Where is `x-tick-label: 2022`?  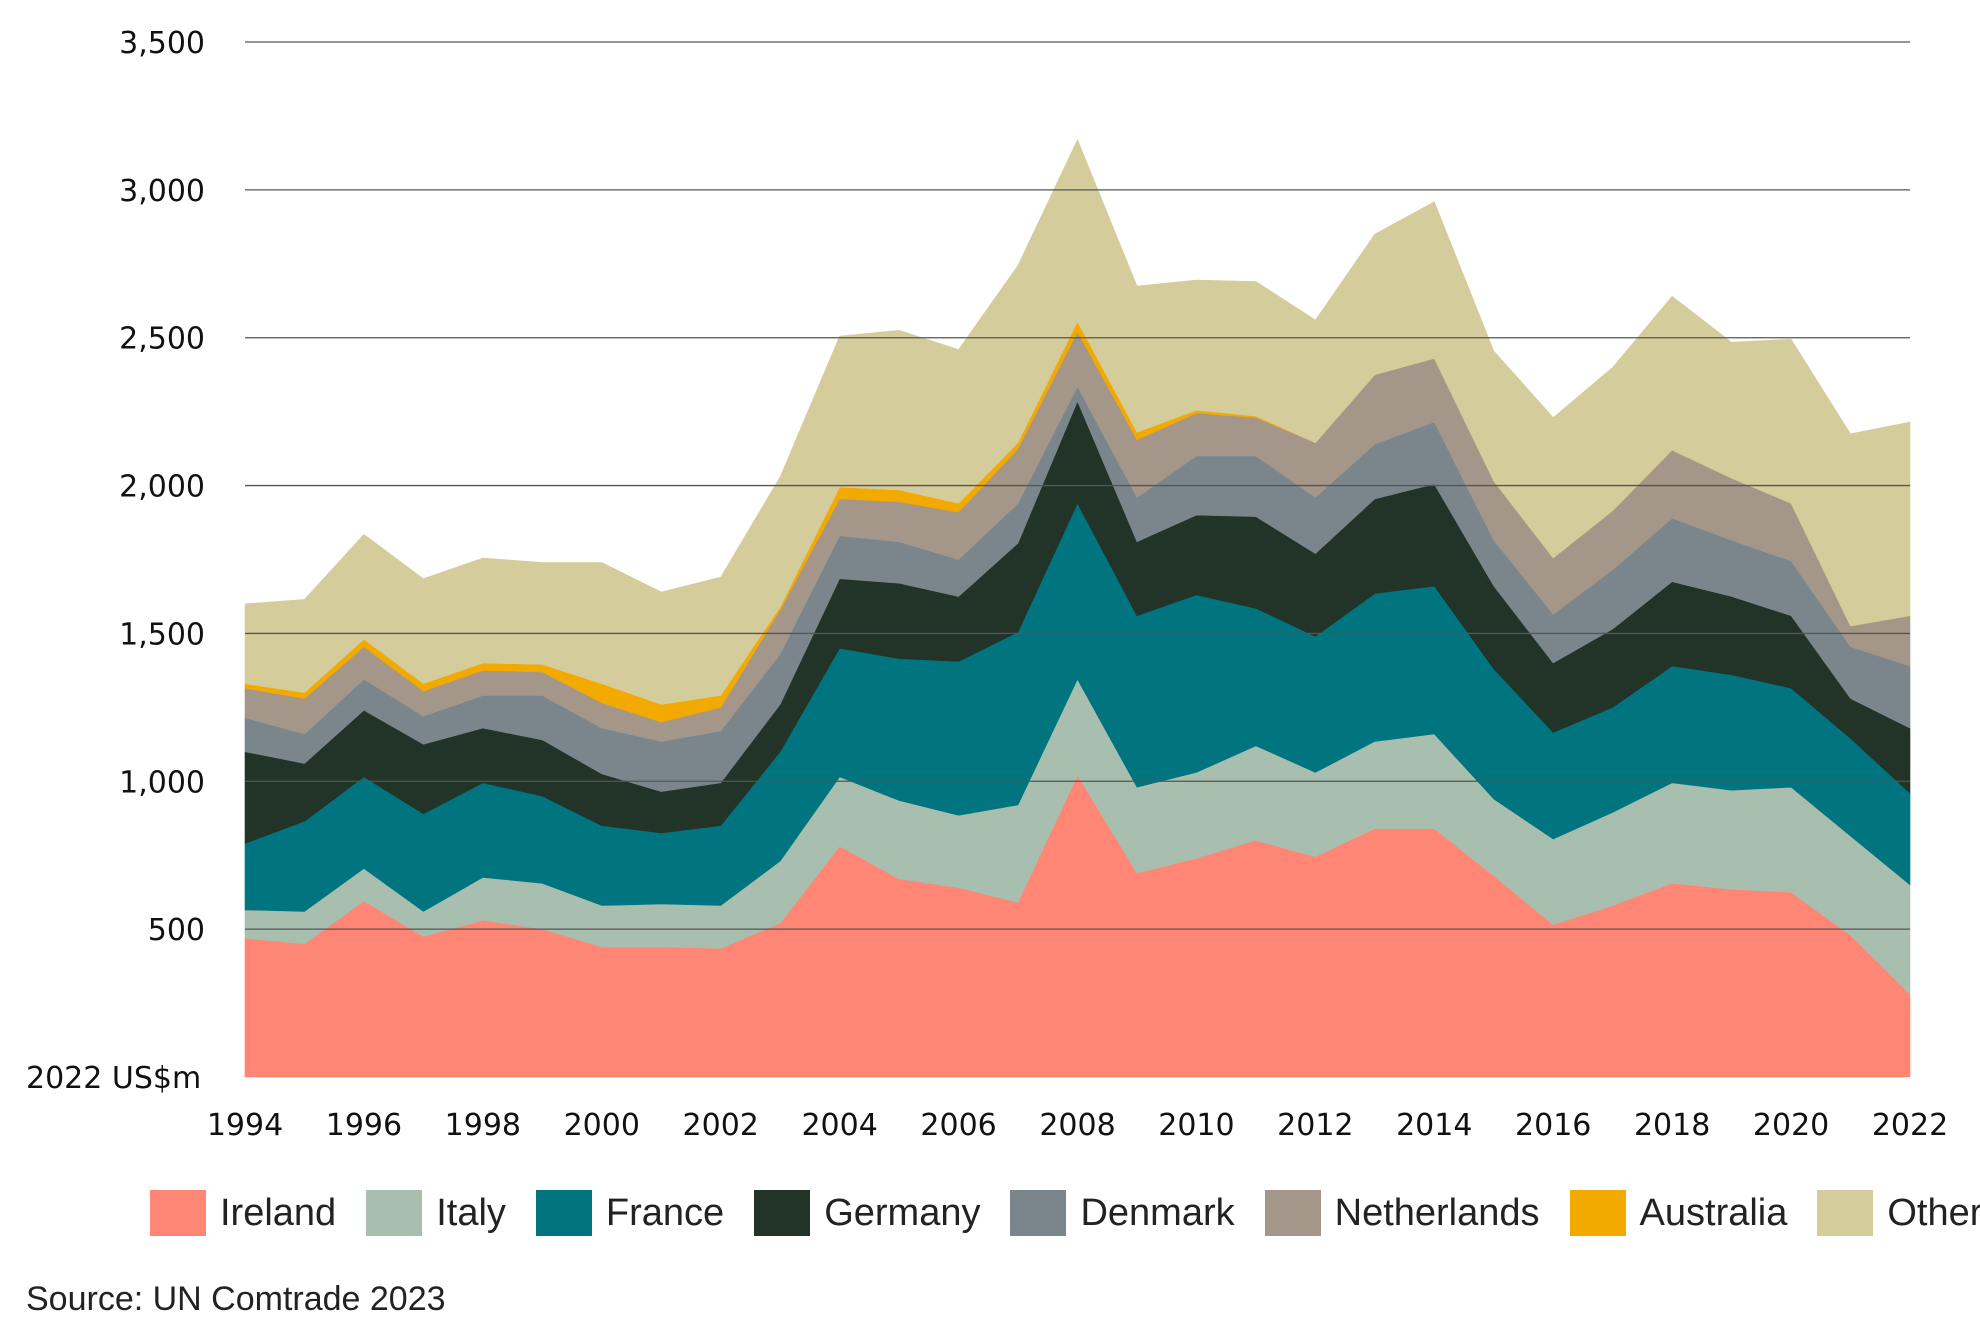
x-tick-label: 2022 is located at coordinates (1910, 1125).